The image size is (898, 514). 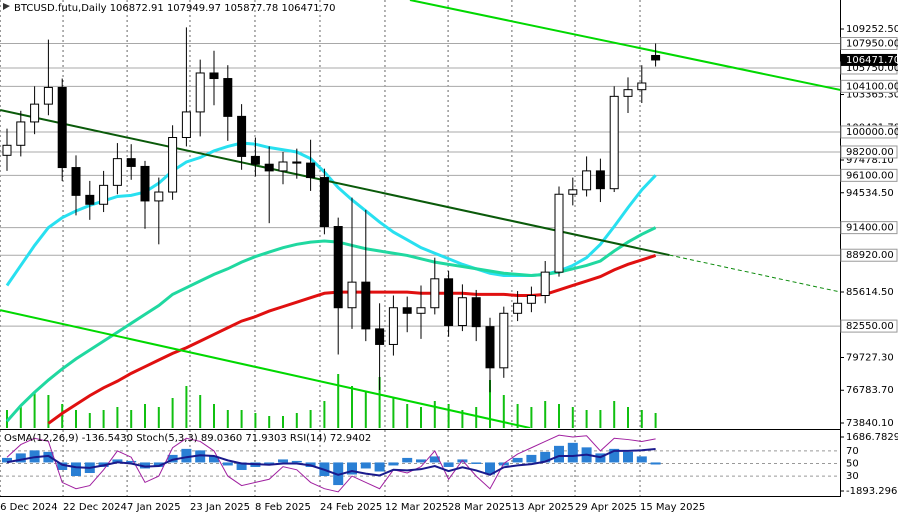 I want to click on y-tick-label: 85614.50, so click(x=870, y=292).